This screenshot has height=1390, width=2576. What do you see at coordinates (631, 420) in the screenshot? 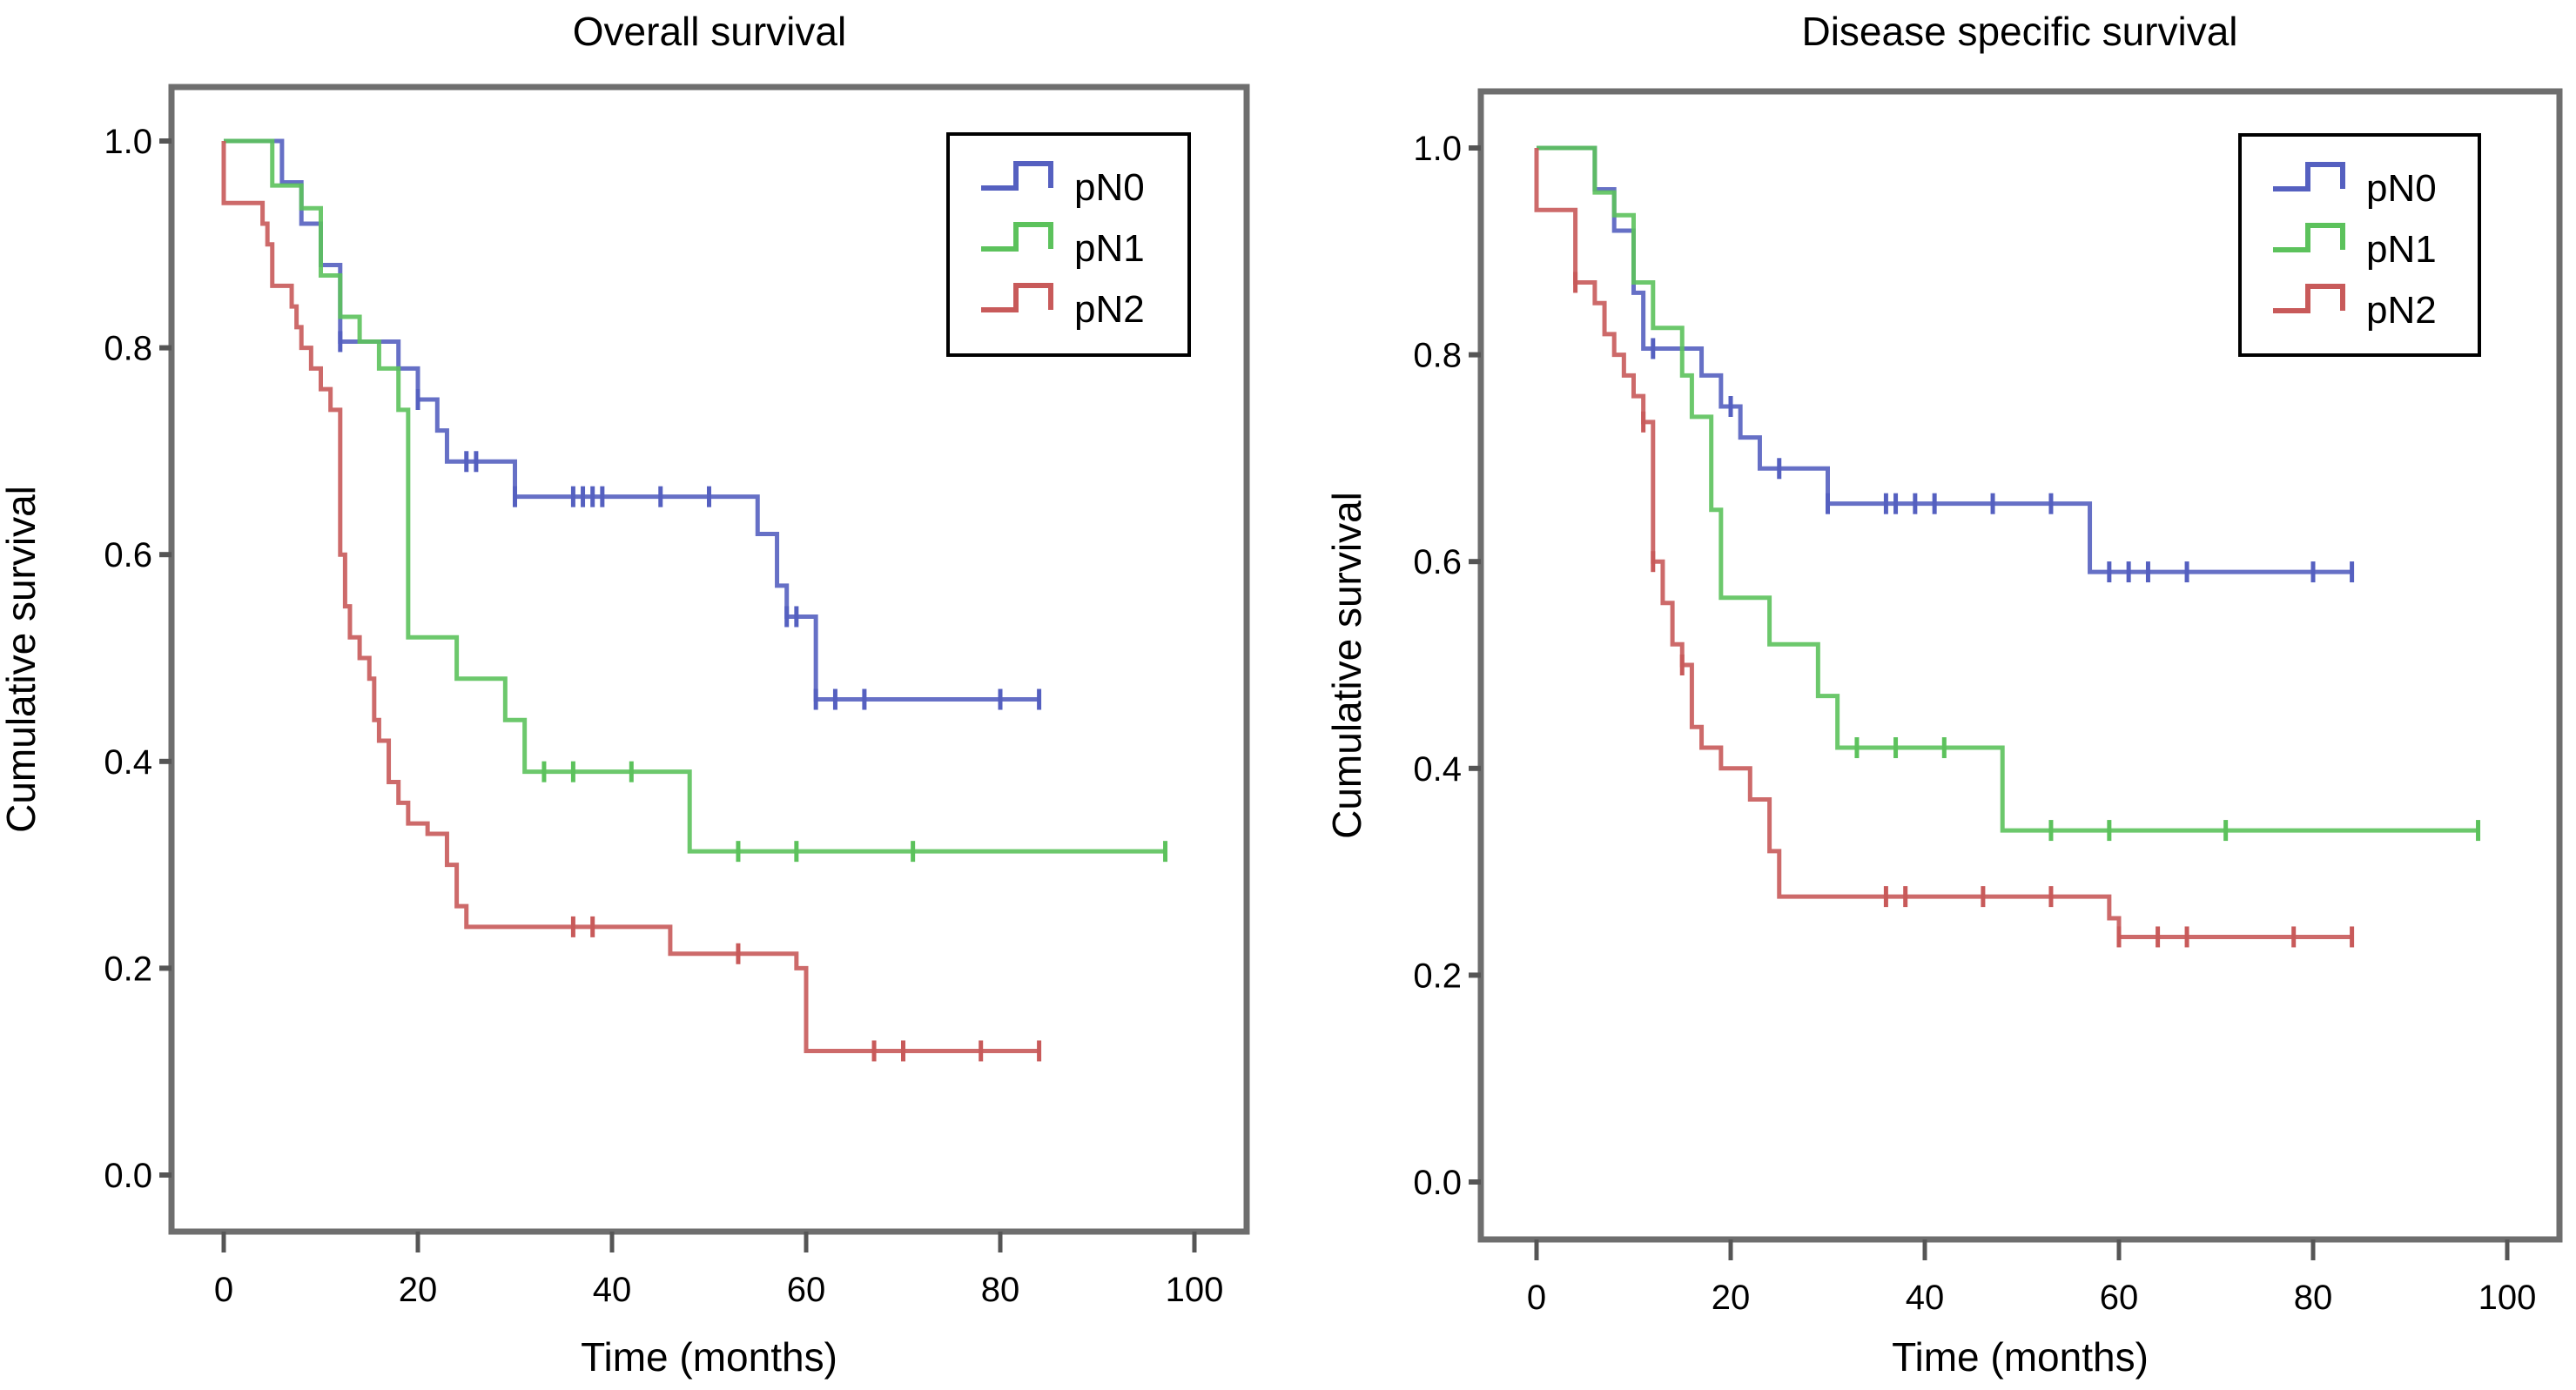
I see `survival-curve-pN0` at bounding box center [631, 420].